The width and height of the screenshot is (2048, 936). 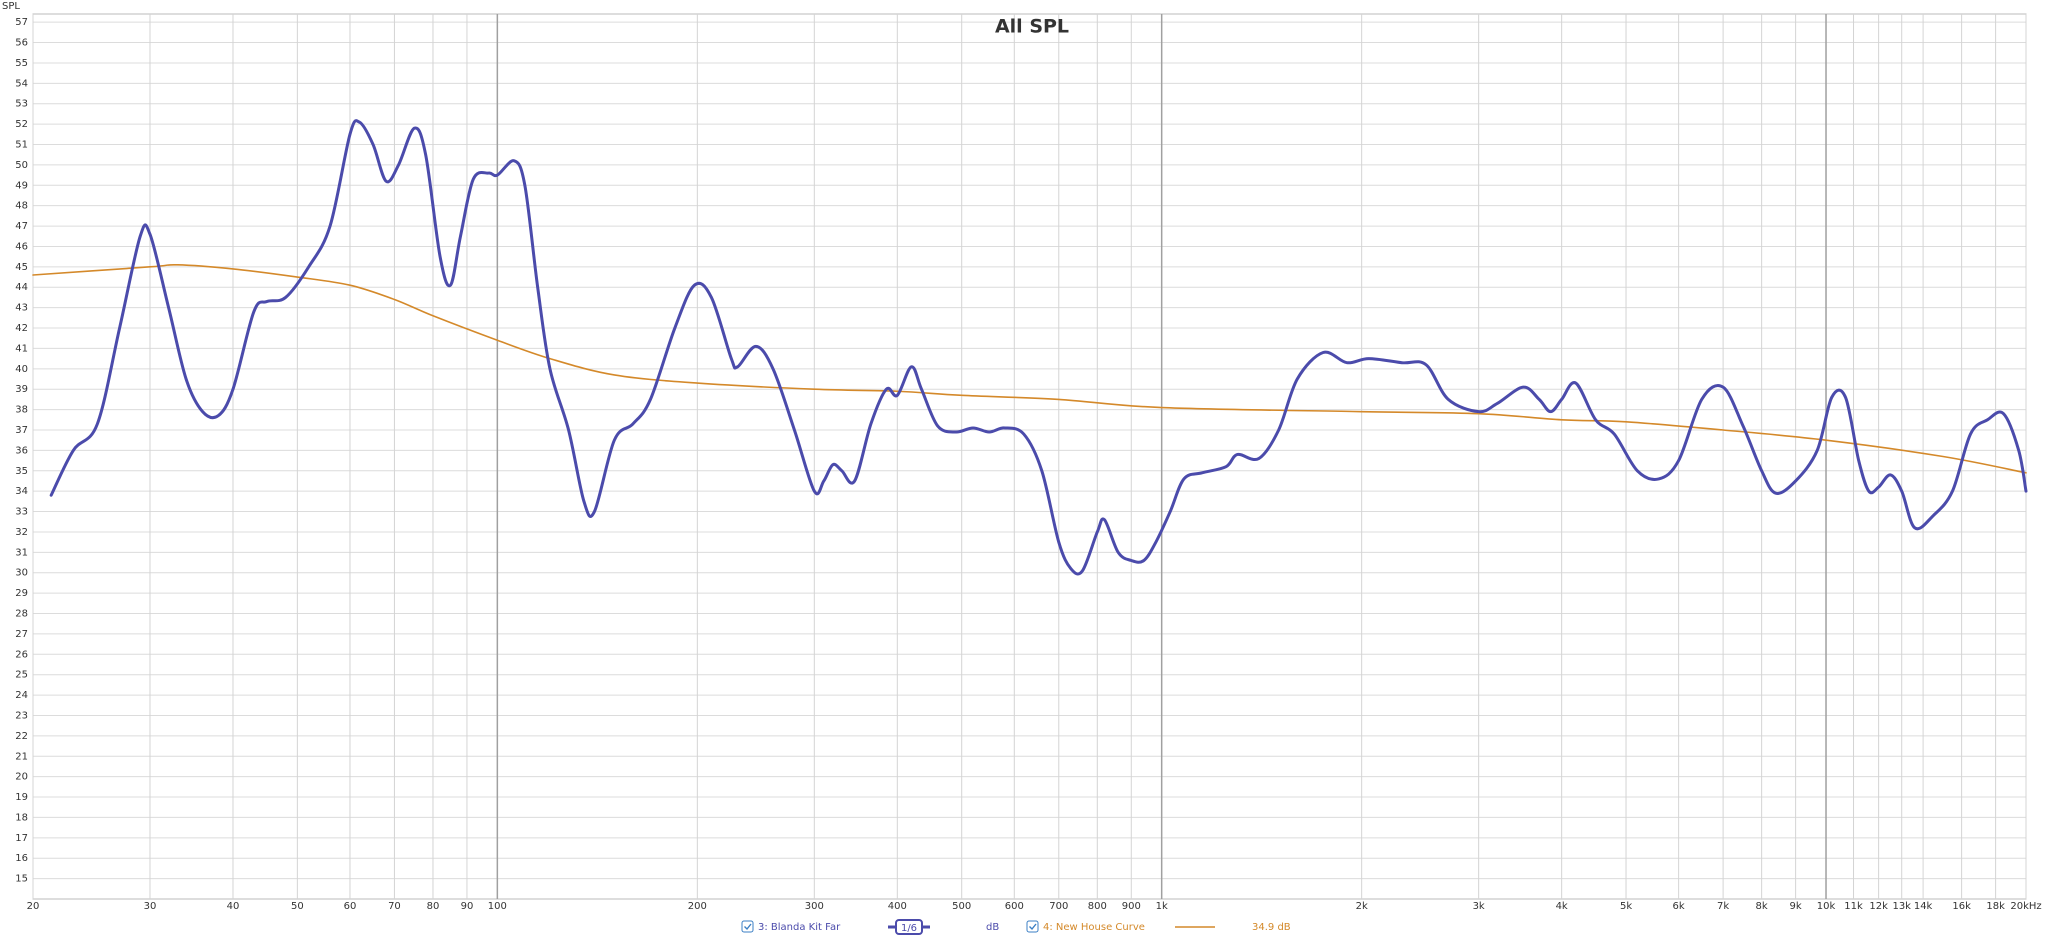 I want to click on x-tick-label: 600, so click(x=1014, y=906).